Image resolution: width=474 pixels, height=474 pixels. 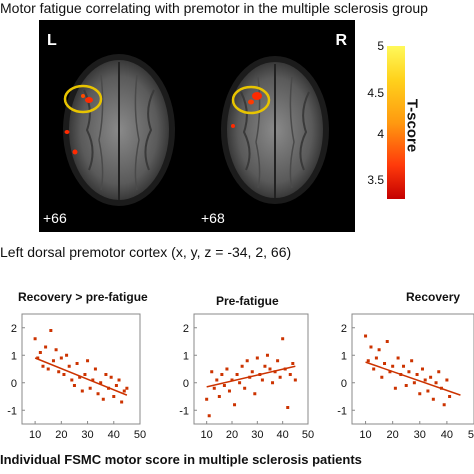 What do you see at coordinates (52, 40) in the screenshot?
I see `hemisphere-label: L` at bounding box center [52, 40].